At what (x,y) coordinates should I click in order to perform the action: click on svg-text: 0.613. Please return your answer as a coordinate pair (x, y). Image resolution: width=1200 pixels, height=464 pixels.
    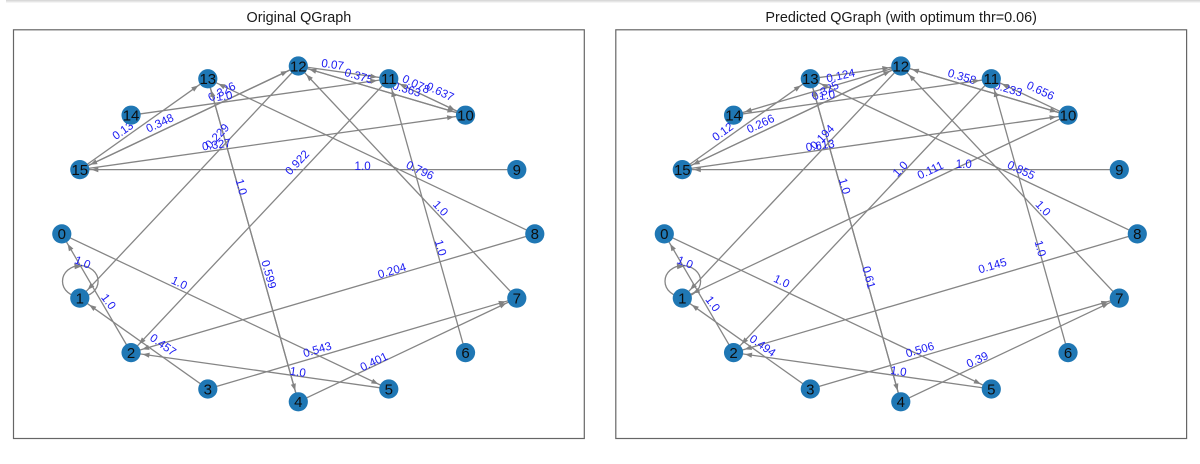
    Looking at the image, I should click on (820, 145).